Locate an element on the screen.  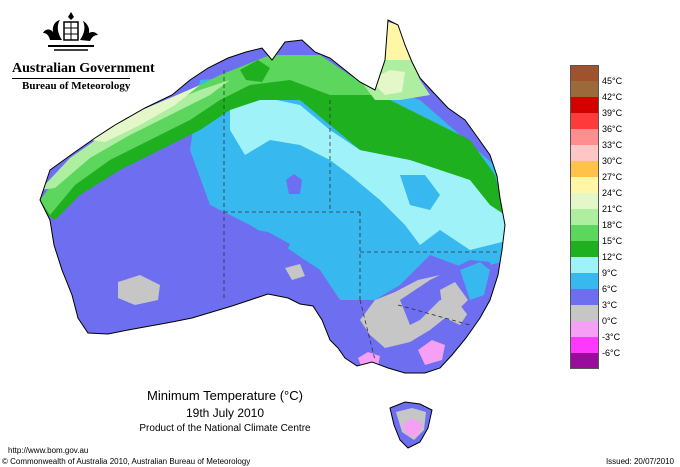
legend-row: 30°C is located at coordinates (598, 155).